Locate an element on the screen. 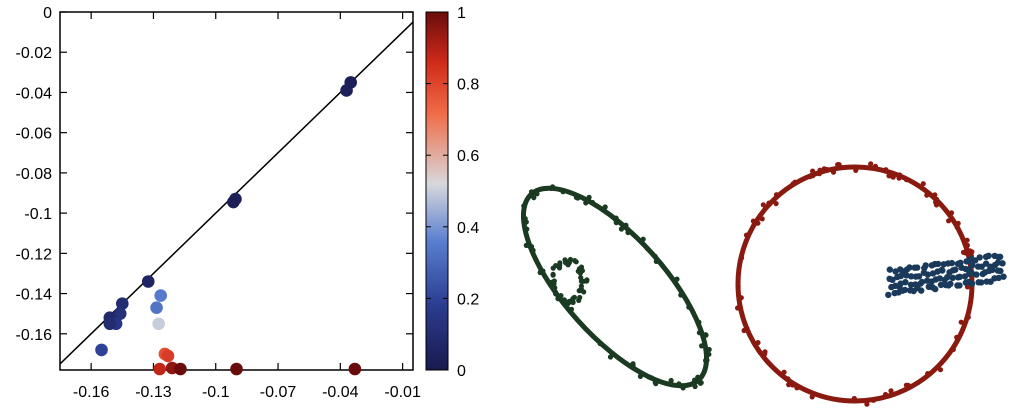 The width and height of the screenshot is (1016, 411). green-ellipse-shape is located at coordinates (616, 287).